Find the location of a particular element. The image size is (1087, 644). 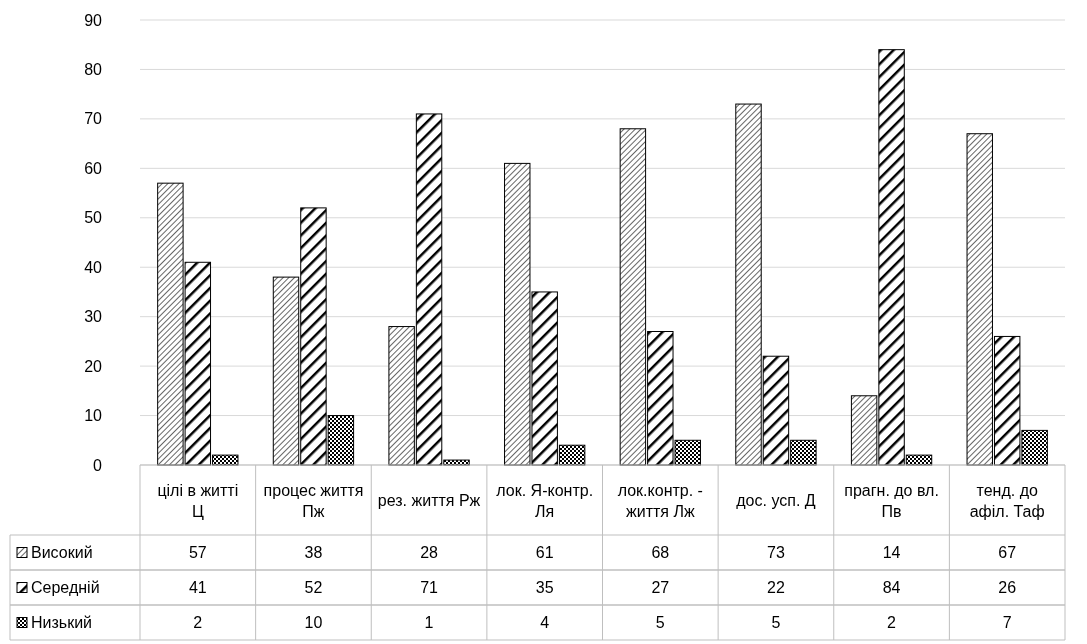

legend-label: Високий is located at coordinates (62, 553).